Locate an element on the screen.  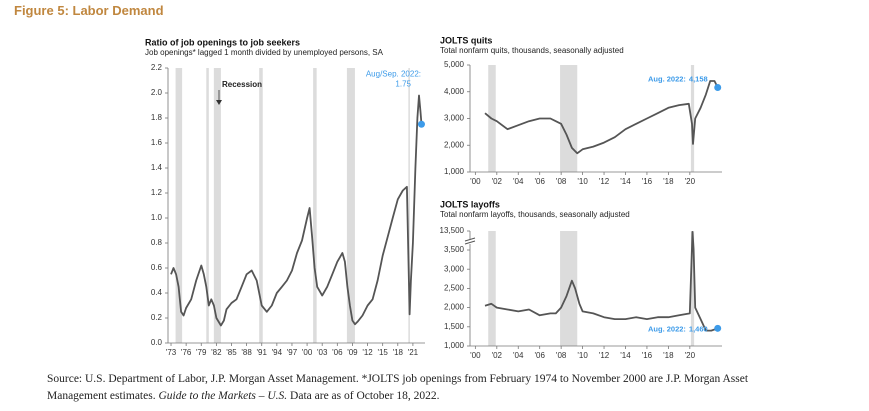
y-tick-label: 0.2 is located at coordinates (157, 317).